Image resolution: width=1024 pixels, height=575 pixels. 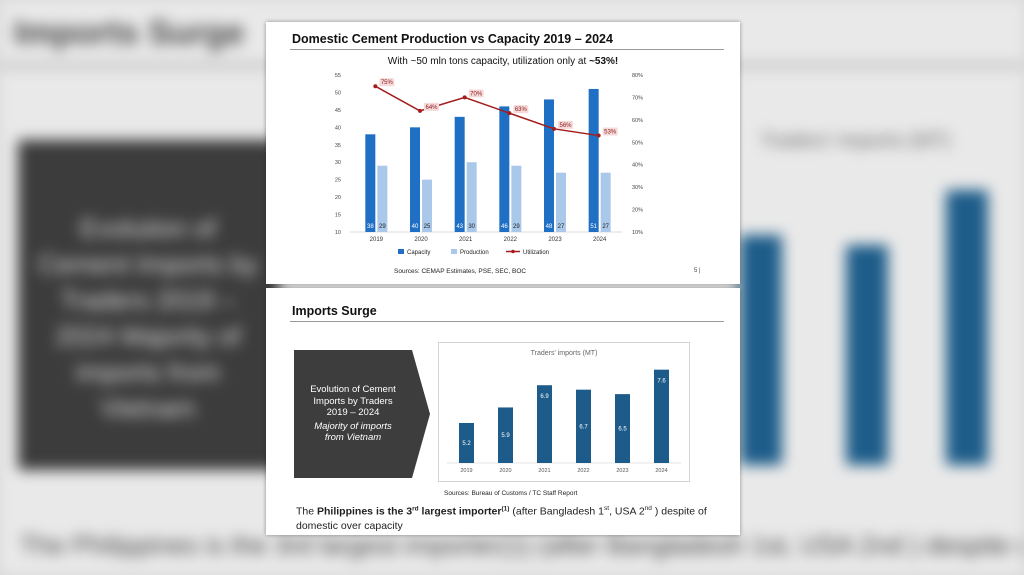 I want to click on imports-data-label: 5.9, so click(x=505, y=436).